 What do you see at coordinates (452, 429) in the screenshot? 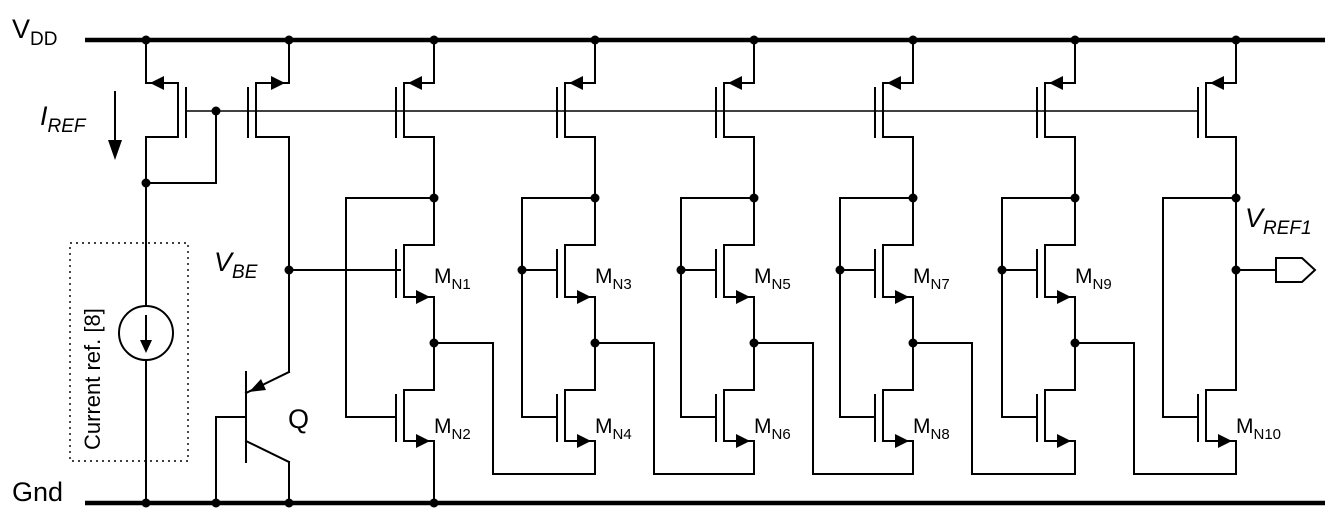
I see `device-label-n2: MN2` at bounding box center [452, 429].